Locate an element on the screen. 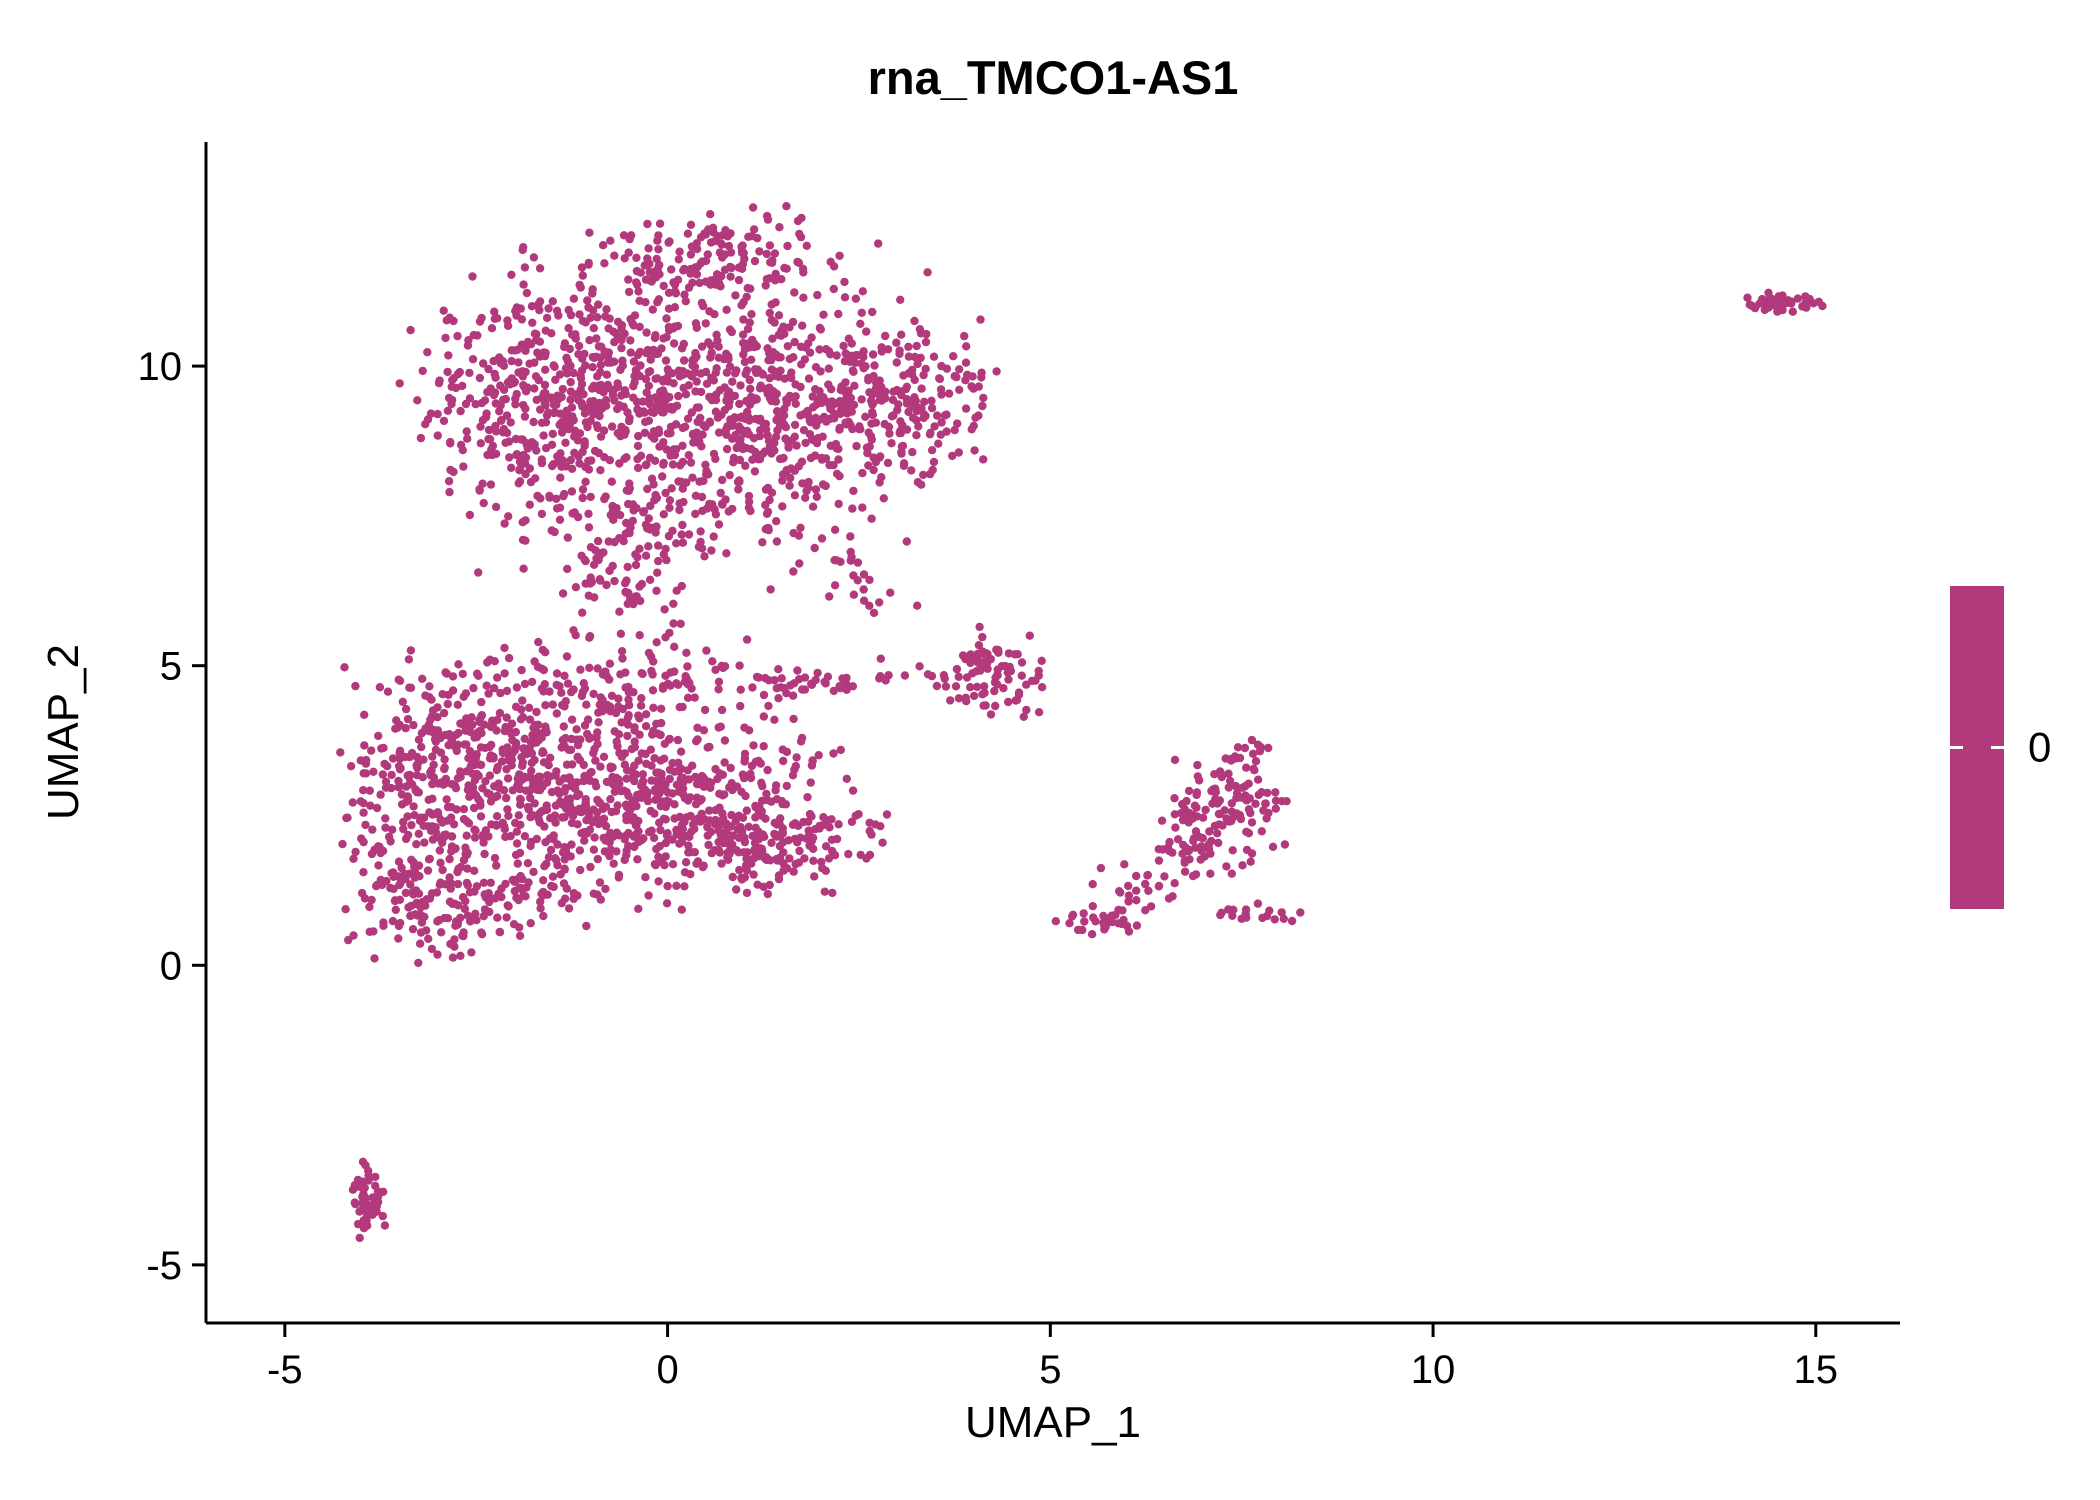 The image size is (2100, 1500). x-tick-label: 5 is located at coordinates (1050, 1370).